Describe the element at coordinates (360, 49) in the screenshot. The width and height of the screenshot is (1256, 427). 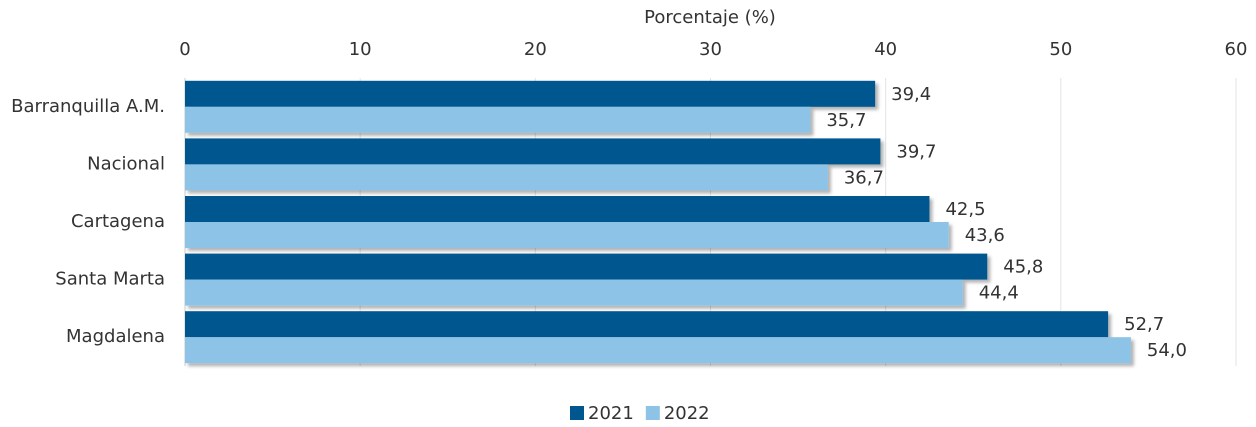
I see `x-tick-label: 10` at that location.